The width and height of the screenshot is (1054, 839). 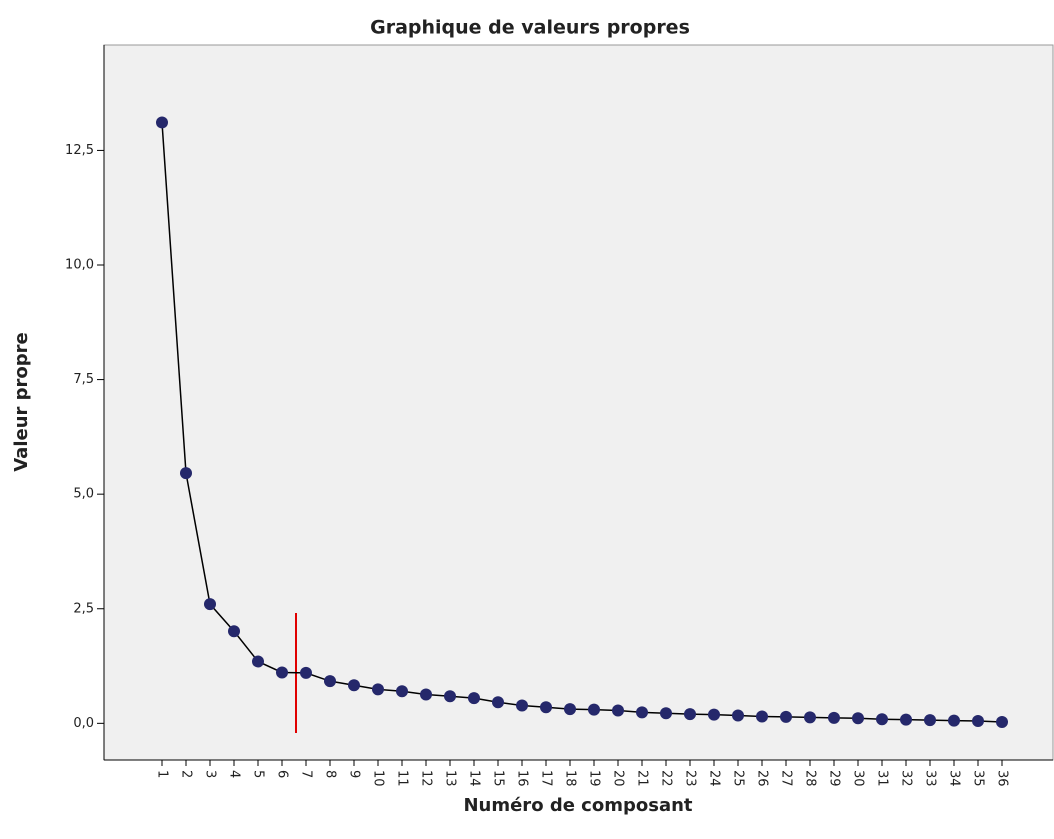 I want to click on x-tick-label: 18, so click(x=570, y=778).